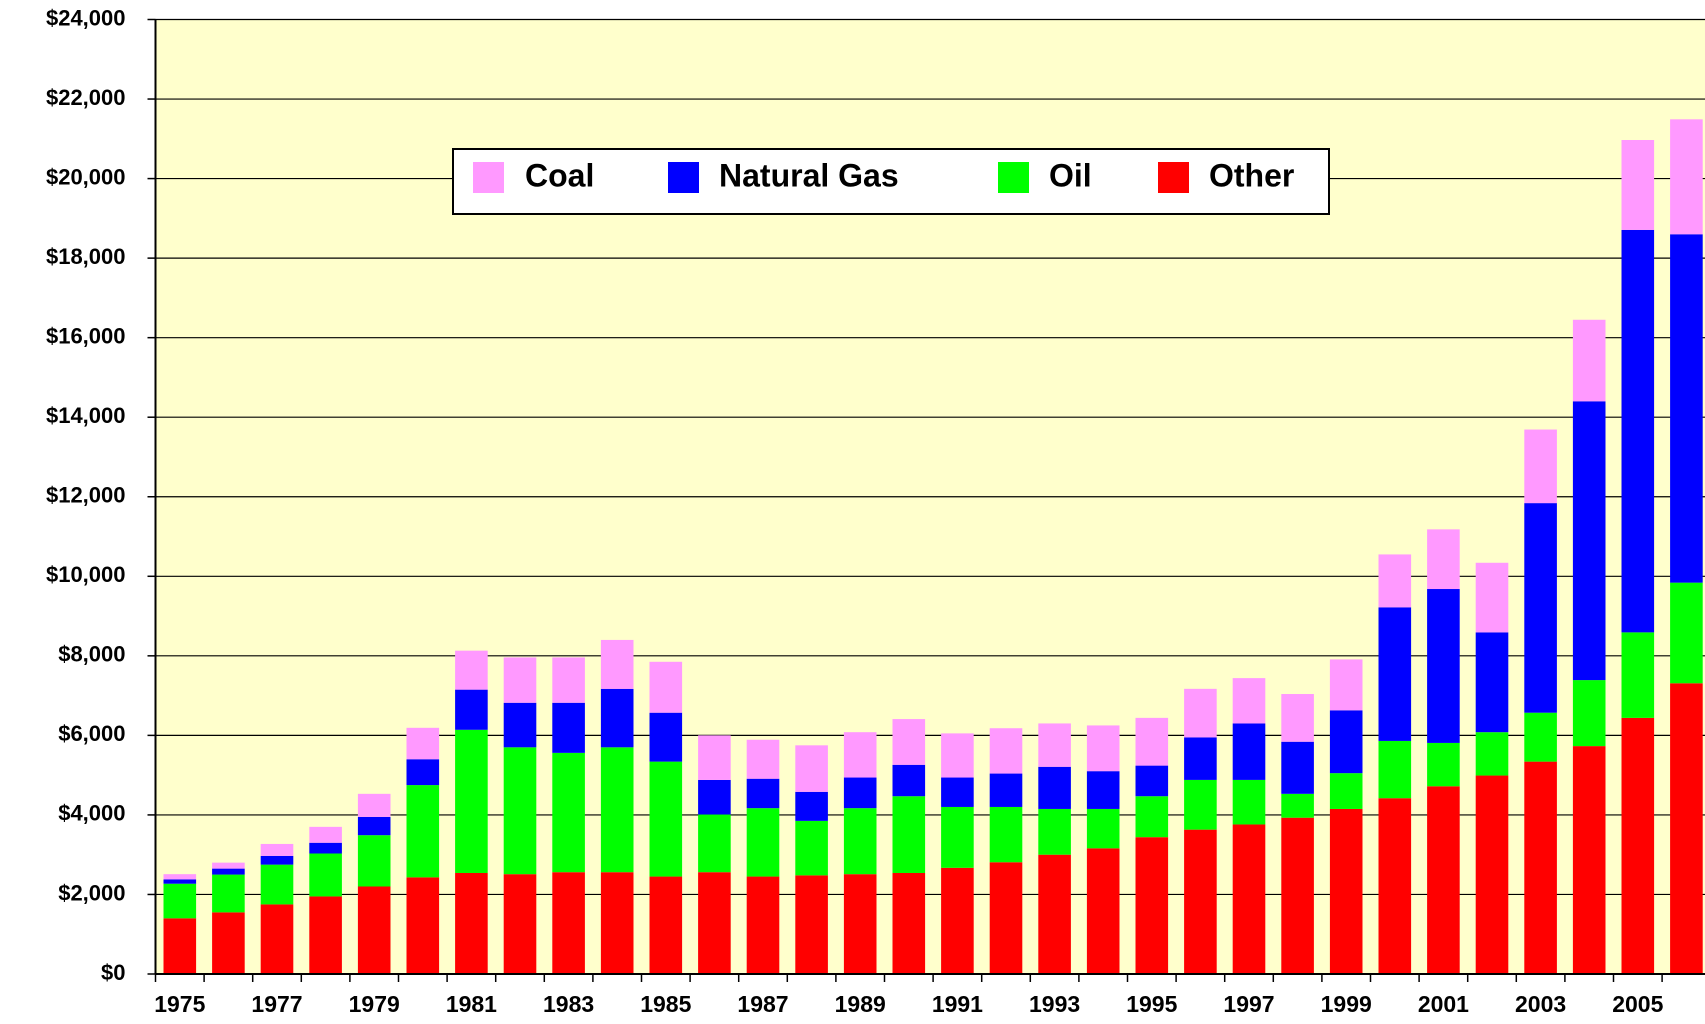 The width and height of the screenshot is (1705, 1024). I want to click on legend-label: Coal, so click(559, 175).